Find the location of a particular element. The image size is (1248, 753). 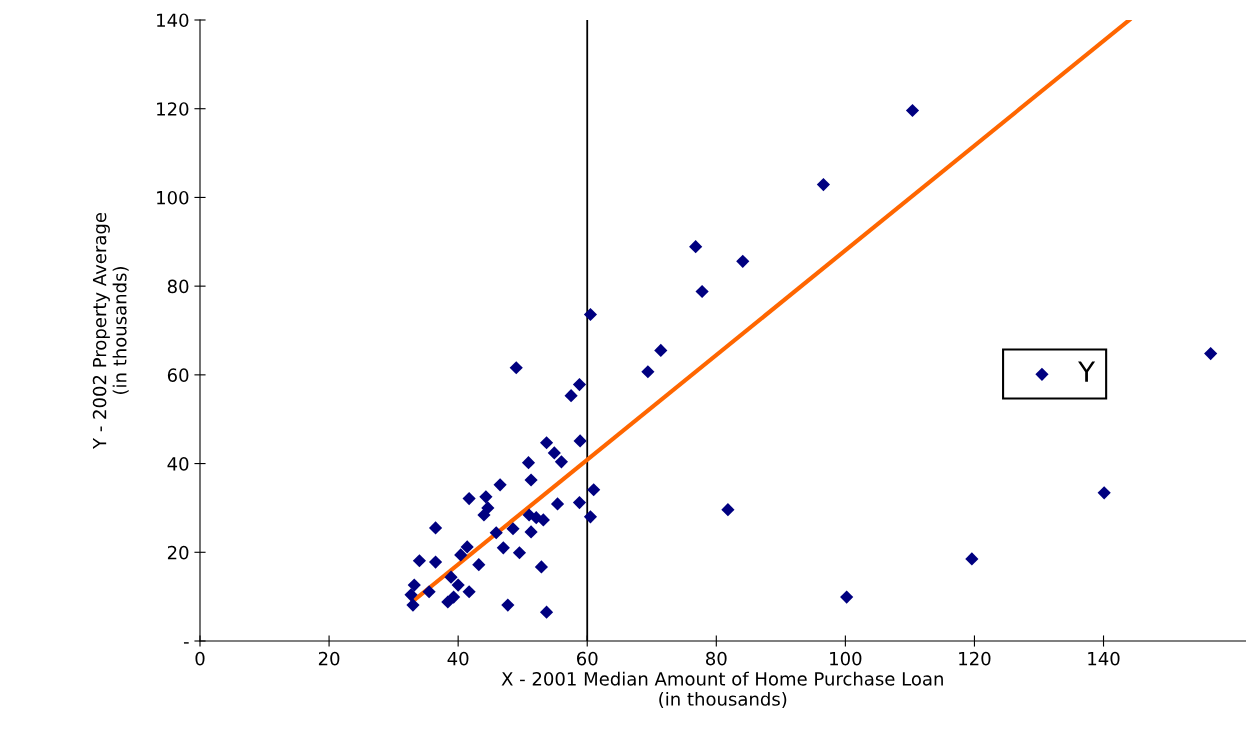

y-tick-label: 60 is located at coordinates (178, 375).